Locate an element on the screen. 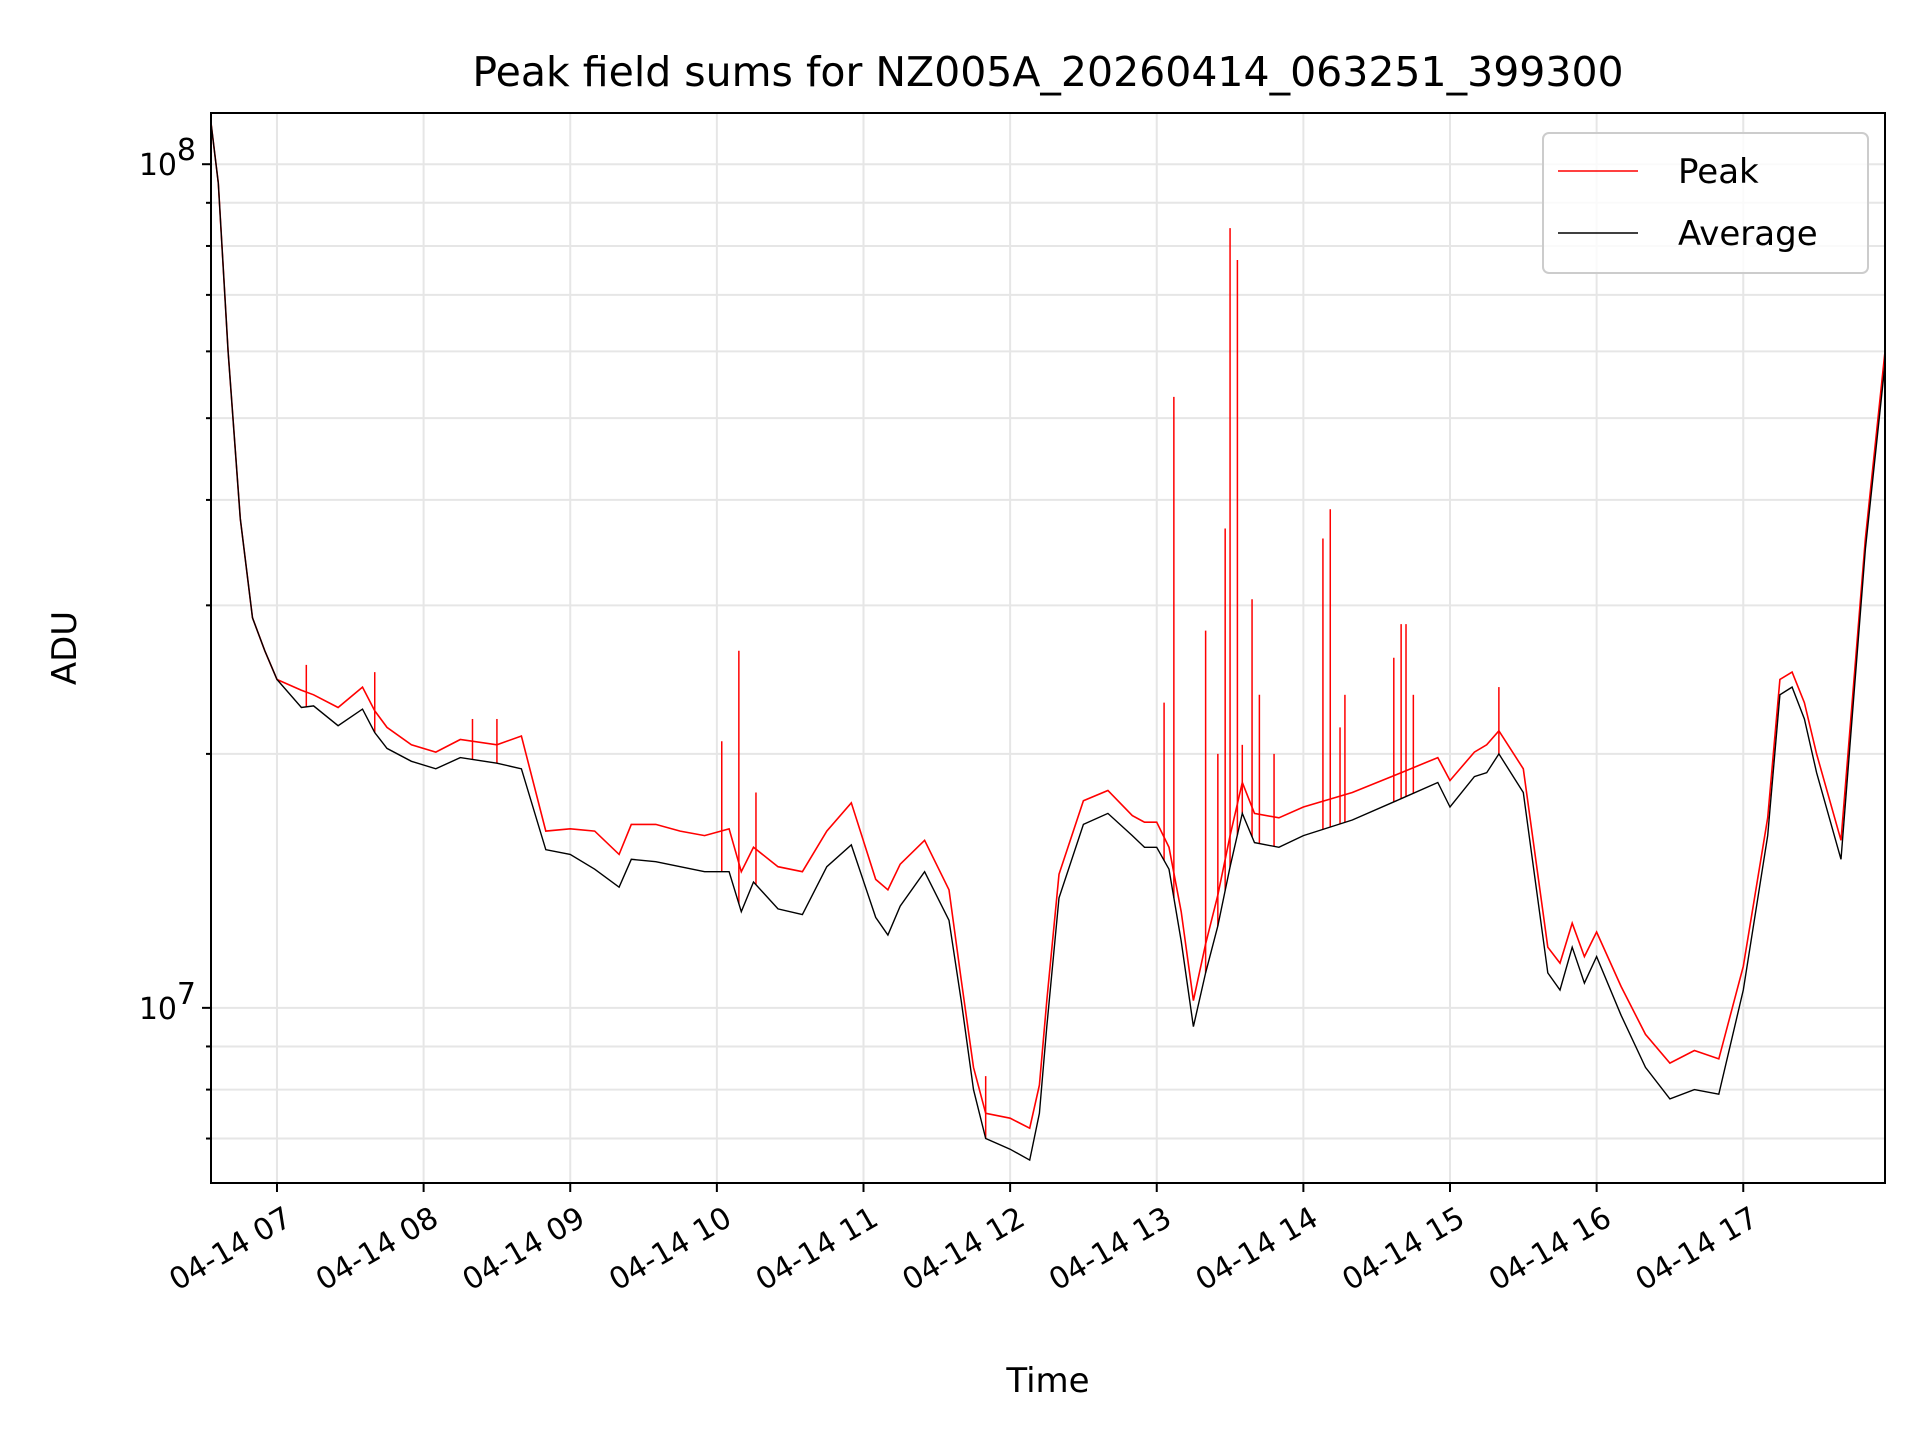 The height and width of the screenshot is (1440, 1920). legend: Peak Average is located at coordinates (1705, 203).